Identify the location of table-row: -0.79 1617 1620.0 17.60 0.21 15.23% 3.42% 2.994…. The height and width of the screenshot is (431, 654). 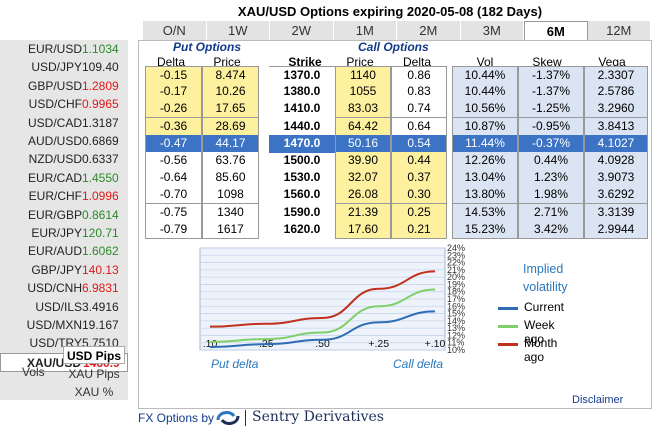
(396, 229).